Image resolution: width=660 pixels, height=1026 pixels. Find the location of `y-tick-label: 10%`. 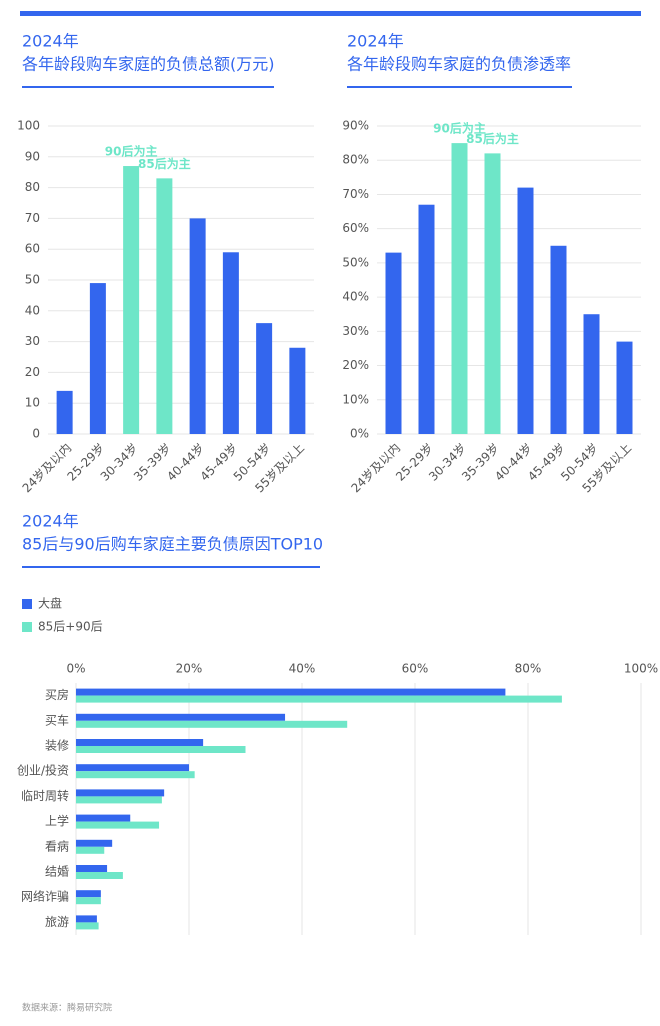

y-tick-label: 10% is located at coordinates (355, 399).